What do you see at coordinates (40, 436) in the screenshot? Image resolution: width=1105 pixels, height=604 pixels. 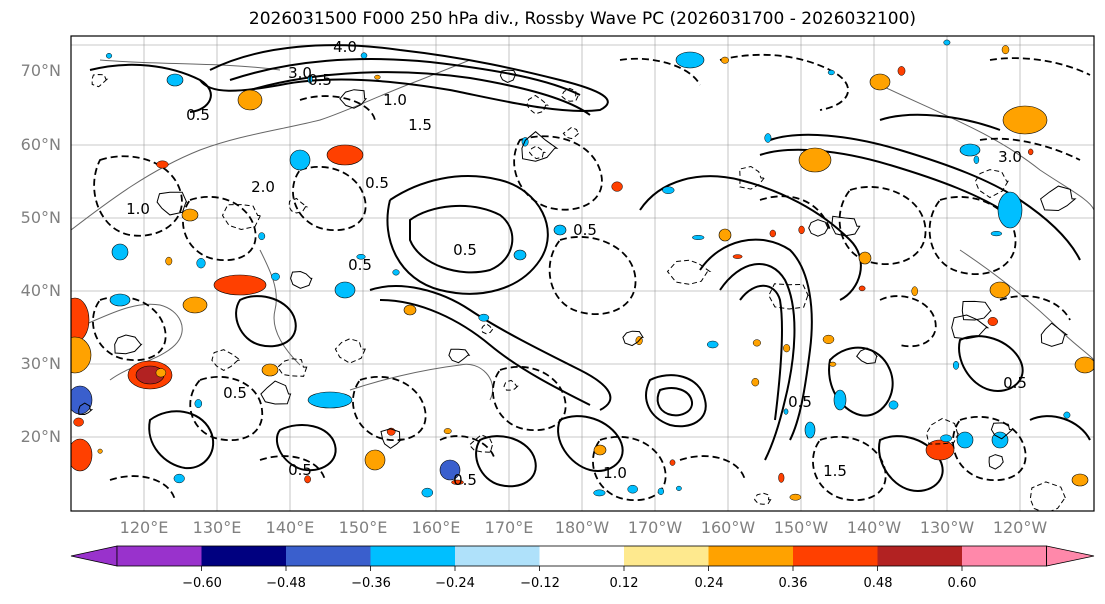 I see `lat-label-20n: 20°N` at bounding box center [40, 436].